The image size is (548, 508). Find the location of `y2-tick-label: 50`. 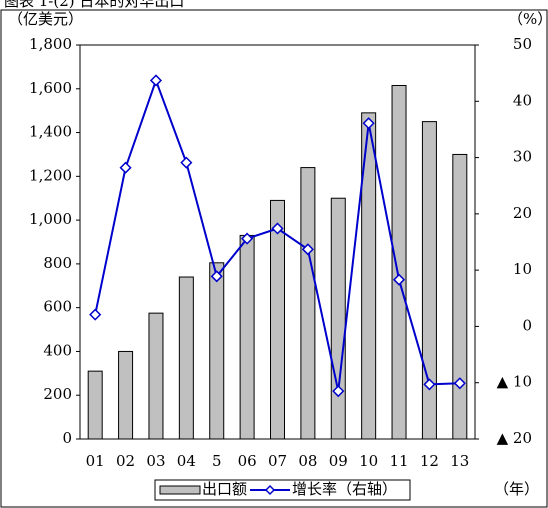

y2-tick-label: 50 is located at coordinates (522, 44).